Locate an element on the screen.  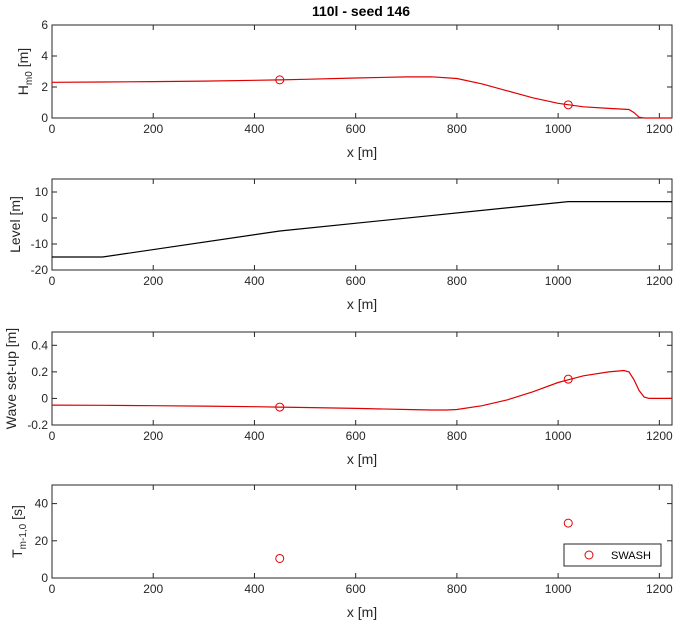
tm10-y-label-unit: [s] is located at coordinates (17, 514).